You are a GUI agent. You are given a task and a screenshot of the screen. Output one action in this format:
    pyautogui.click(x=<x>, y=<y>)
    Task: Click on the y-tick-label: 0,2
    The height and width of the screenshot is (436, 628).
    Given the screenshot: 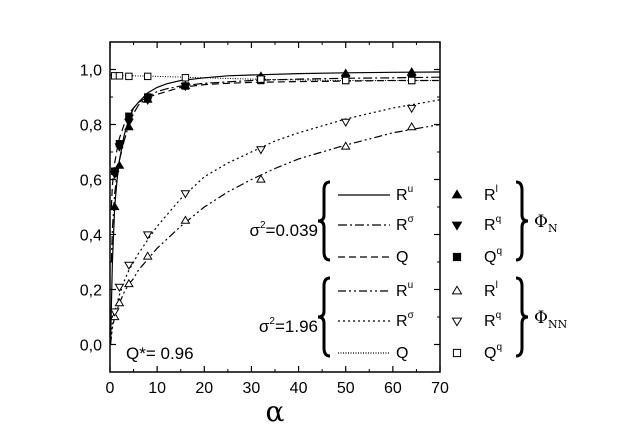 What is the action you would take?
    pyautogui.click(x=91, y=291)
    